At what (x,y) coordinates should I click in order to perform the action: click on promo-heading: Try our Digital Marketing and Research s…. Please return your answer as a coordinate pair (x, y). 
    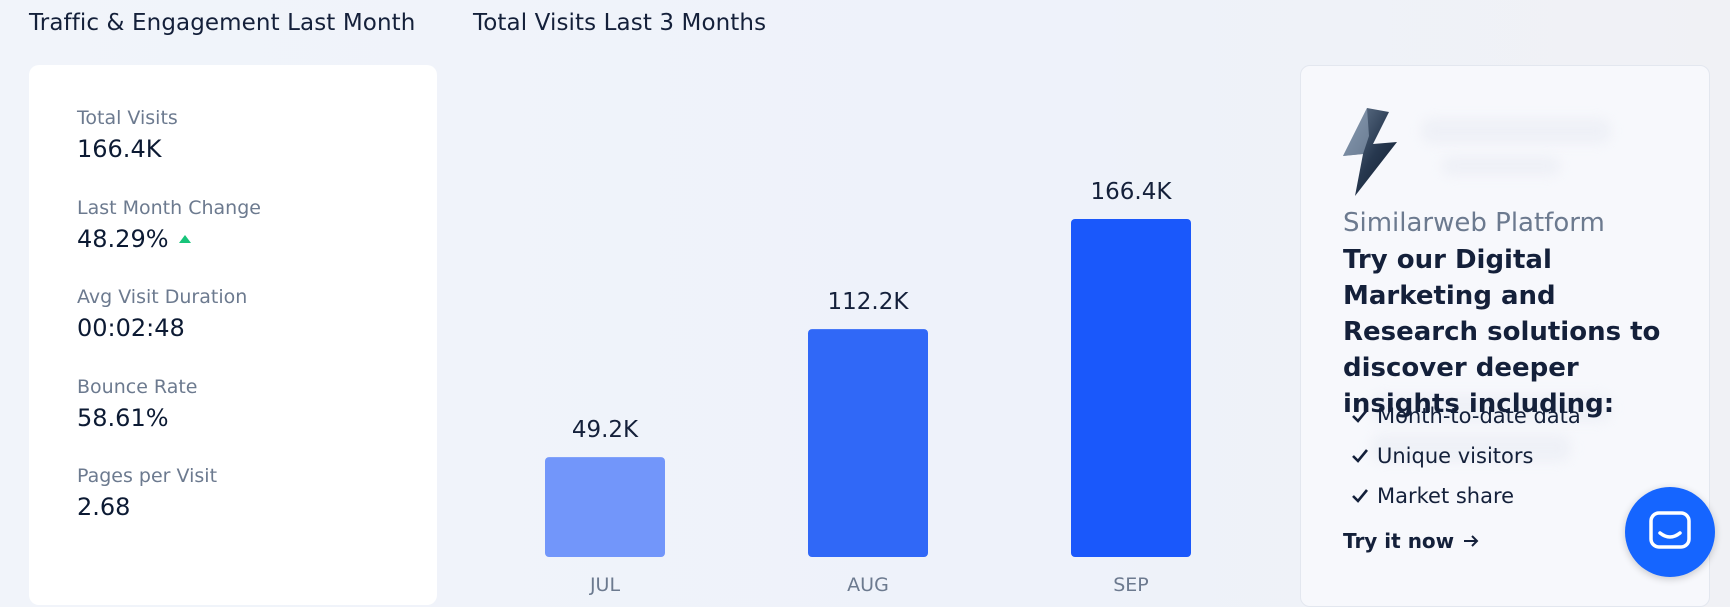
    Looking at the image, I should click on (1502, 332).